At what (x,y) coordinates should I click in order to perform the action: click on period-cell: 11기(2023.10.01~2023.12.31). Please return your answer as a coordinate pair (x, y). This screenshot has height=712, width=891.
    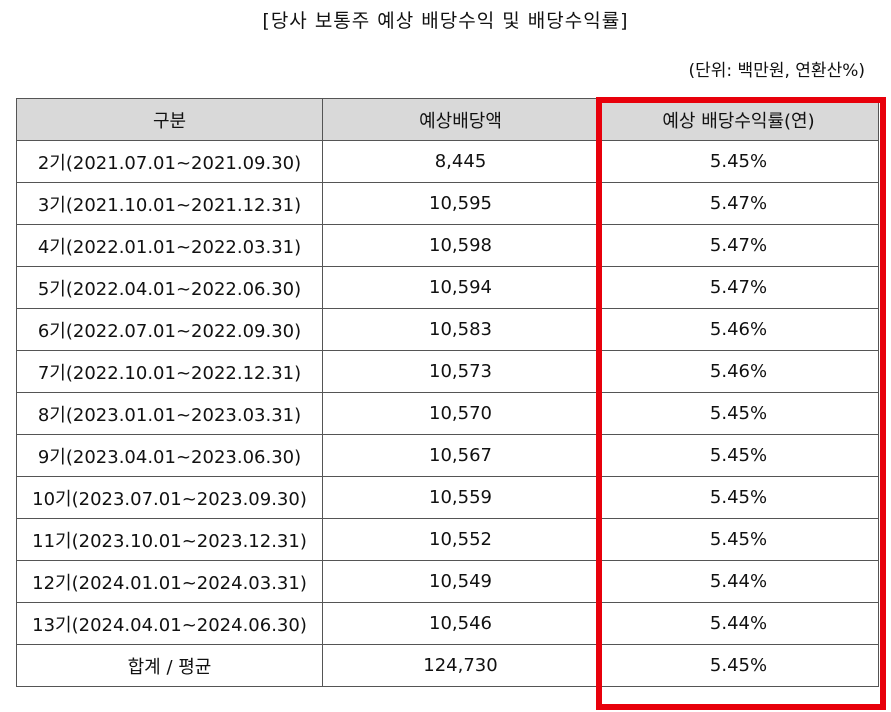
    Looking at the image, I should click on (169, 539).